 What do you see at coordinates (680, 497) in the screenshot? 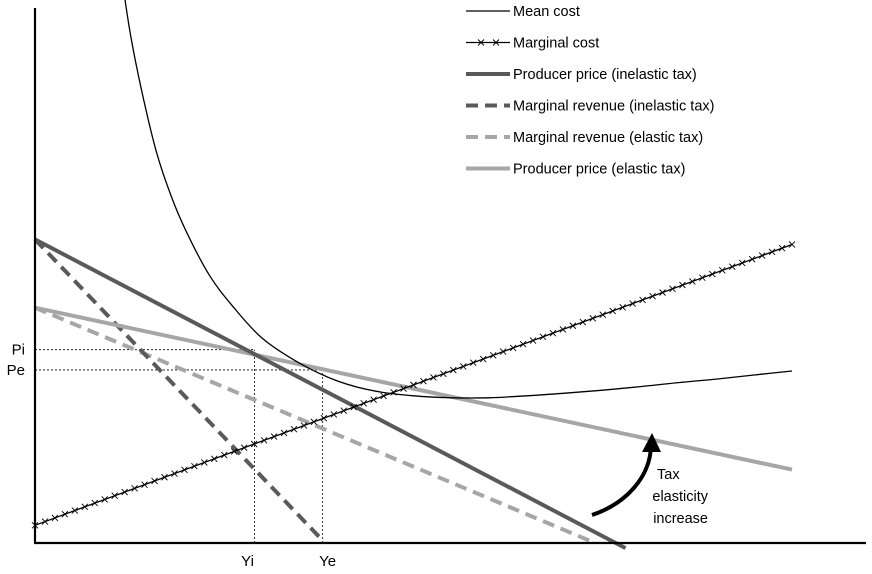
I see `annotation-line-2: elasticity` at bounding box center [680, 497].